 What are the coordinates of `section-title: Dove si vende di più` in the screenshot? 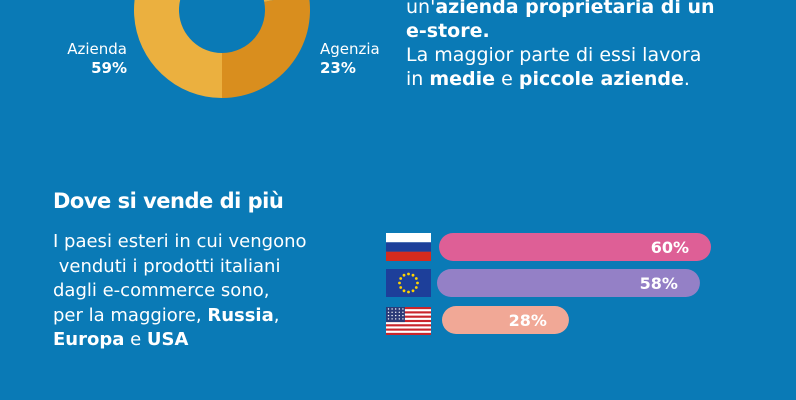 It's located at (168, 201).